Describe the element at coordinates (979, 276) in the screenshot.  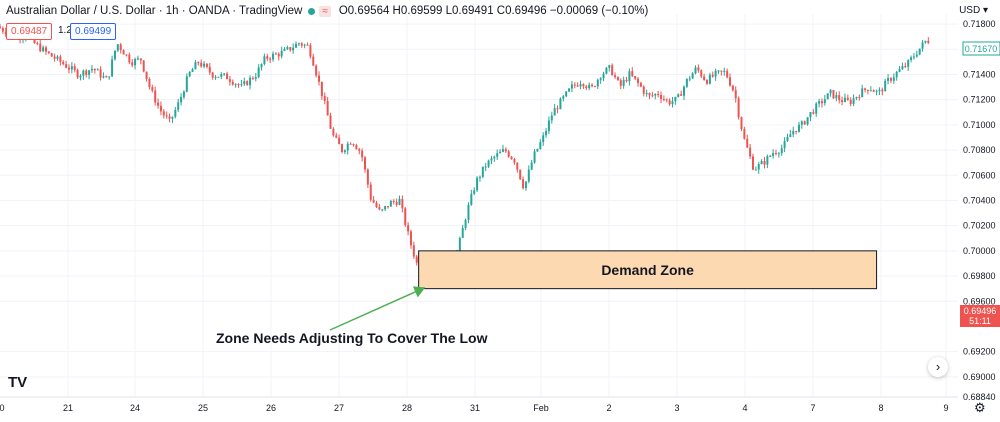
I see `y-tick-label: 0.69800` at that location.